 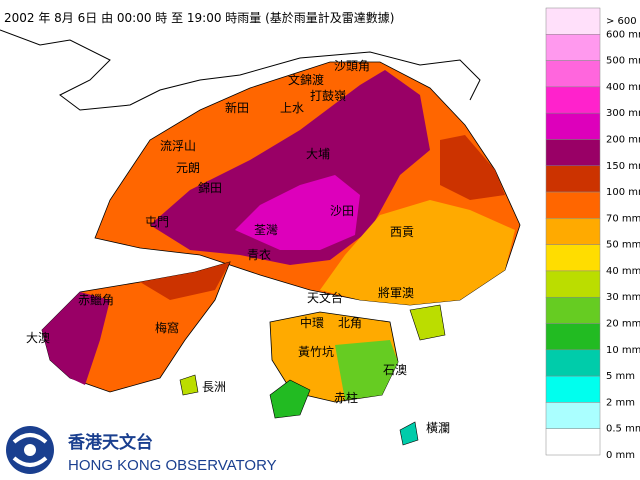 I want to click on place-label: 大埔, so click(x=318, y=154).